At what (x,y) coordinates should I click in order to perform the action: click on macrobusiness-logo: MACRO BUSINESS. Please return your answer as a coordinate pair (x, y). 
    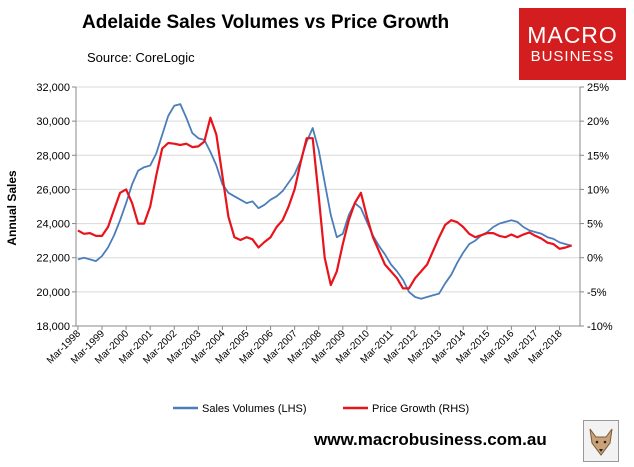
    Looking at the image, I should click on (572, 44).